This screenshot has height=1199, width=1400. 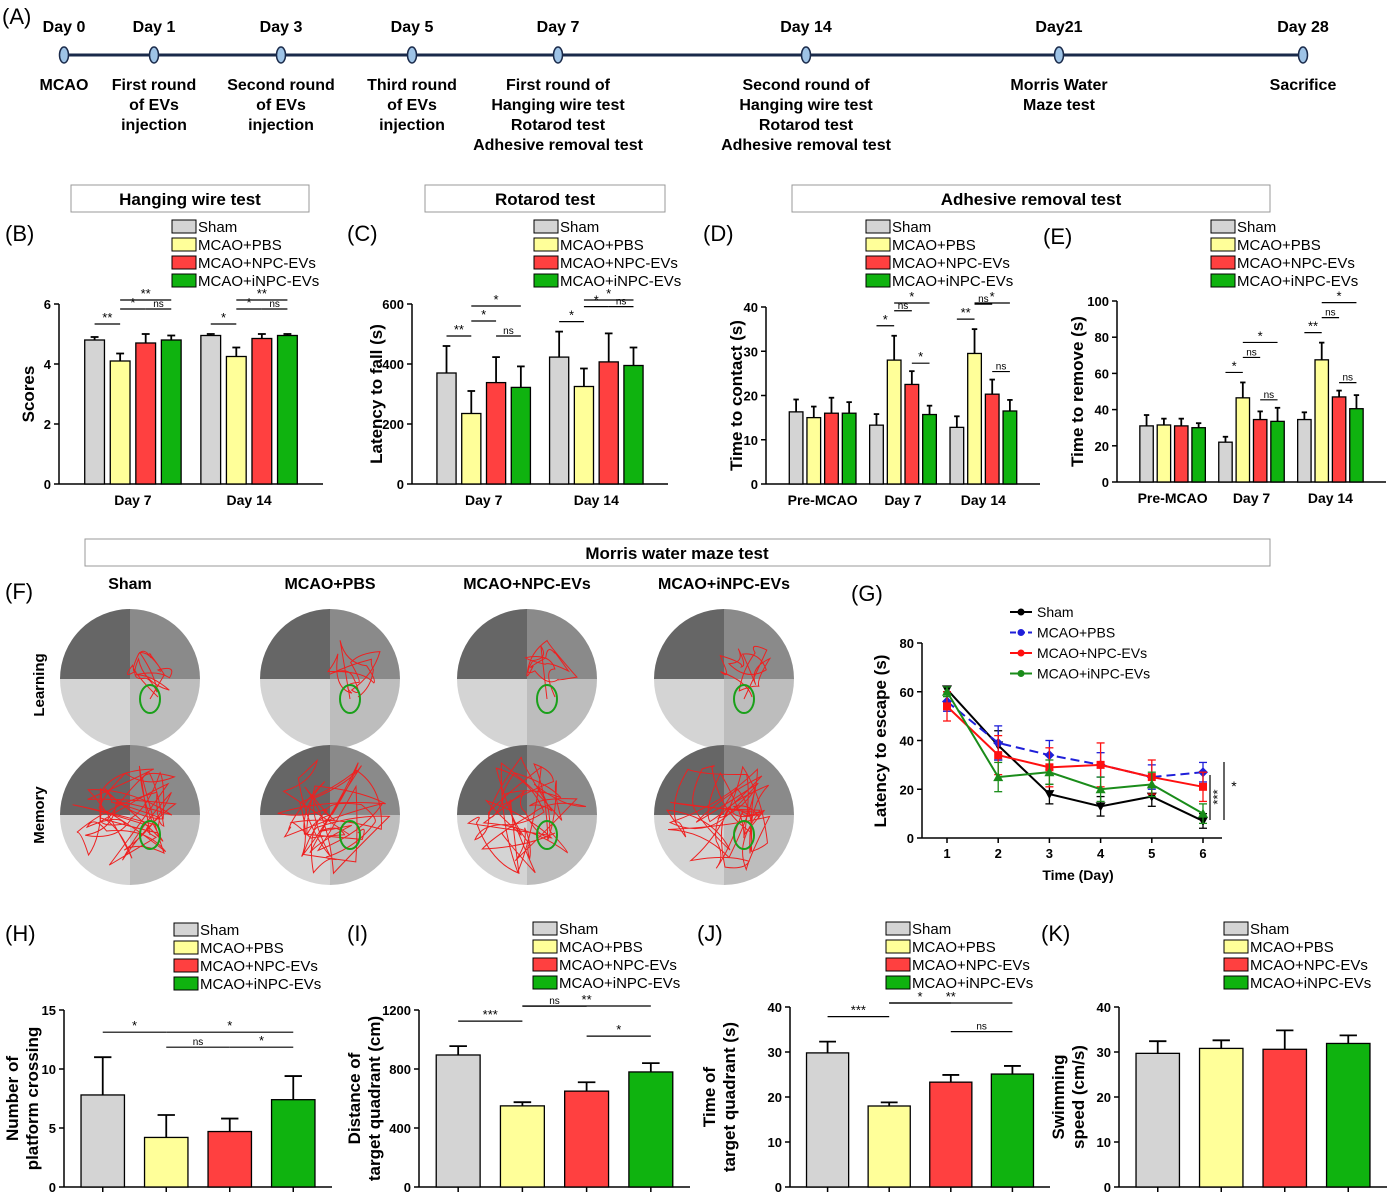 What do you see at coordinates (527, 584) in the screenshot?
I see `maze-column-title: MCAO+NPC-EVs` at bounding box center [527, 584].